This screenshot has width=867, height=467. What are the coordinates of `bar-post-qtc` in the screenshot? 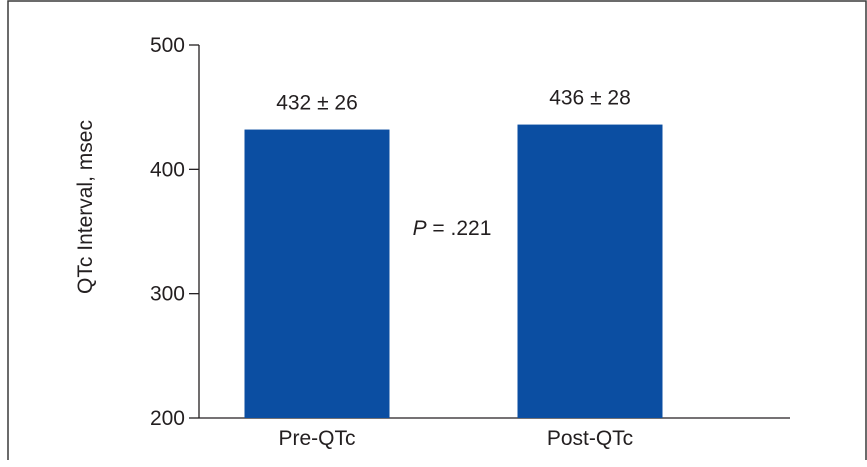 It's located at (590, 271).